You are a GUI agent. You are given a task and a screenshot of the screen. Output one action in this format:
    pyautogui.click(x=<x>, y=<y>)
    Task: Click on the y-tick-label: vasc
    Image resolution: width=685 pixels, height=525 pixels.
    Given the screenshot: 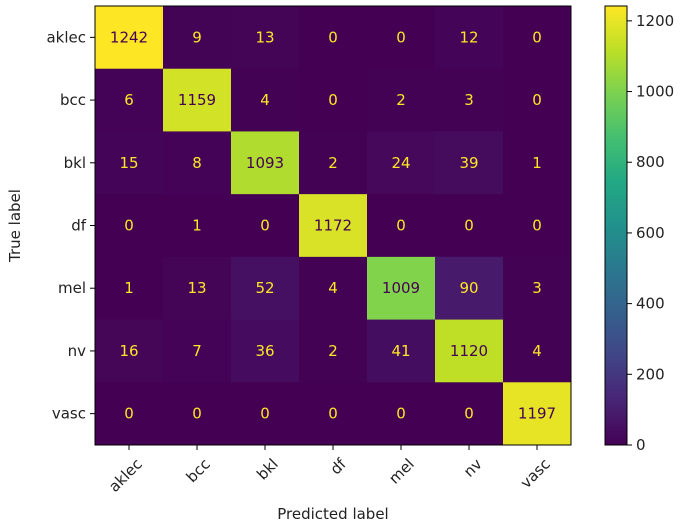 What is the action you would take?
    pyautogui.click(x=69, y=414)
    